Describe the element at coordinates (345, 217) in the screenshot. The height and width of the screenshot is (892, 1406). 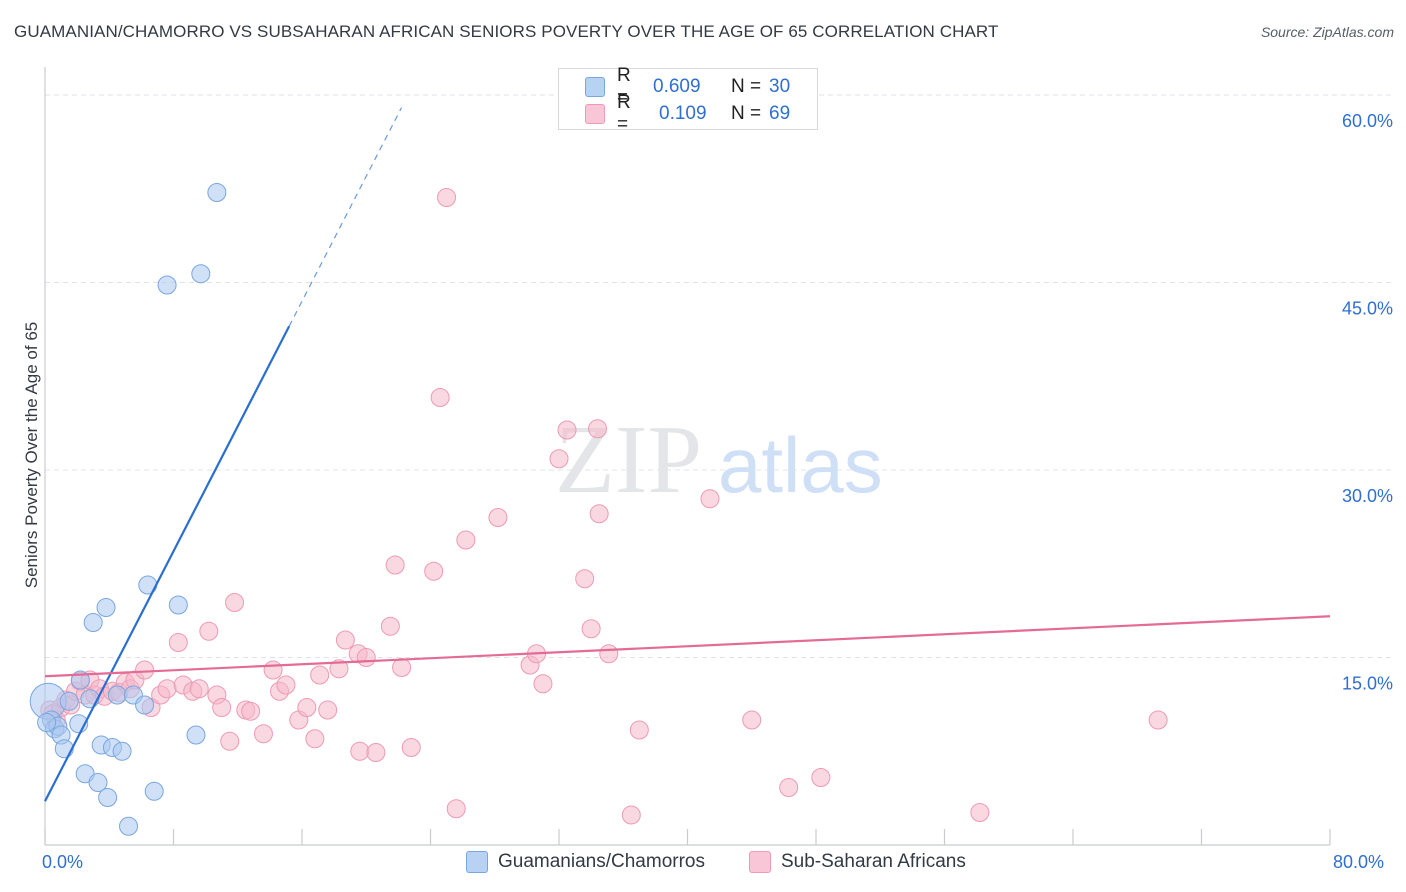
I see `guamanian-trend-extension` at that location.